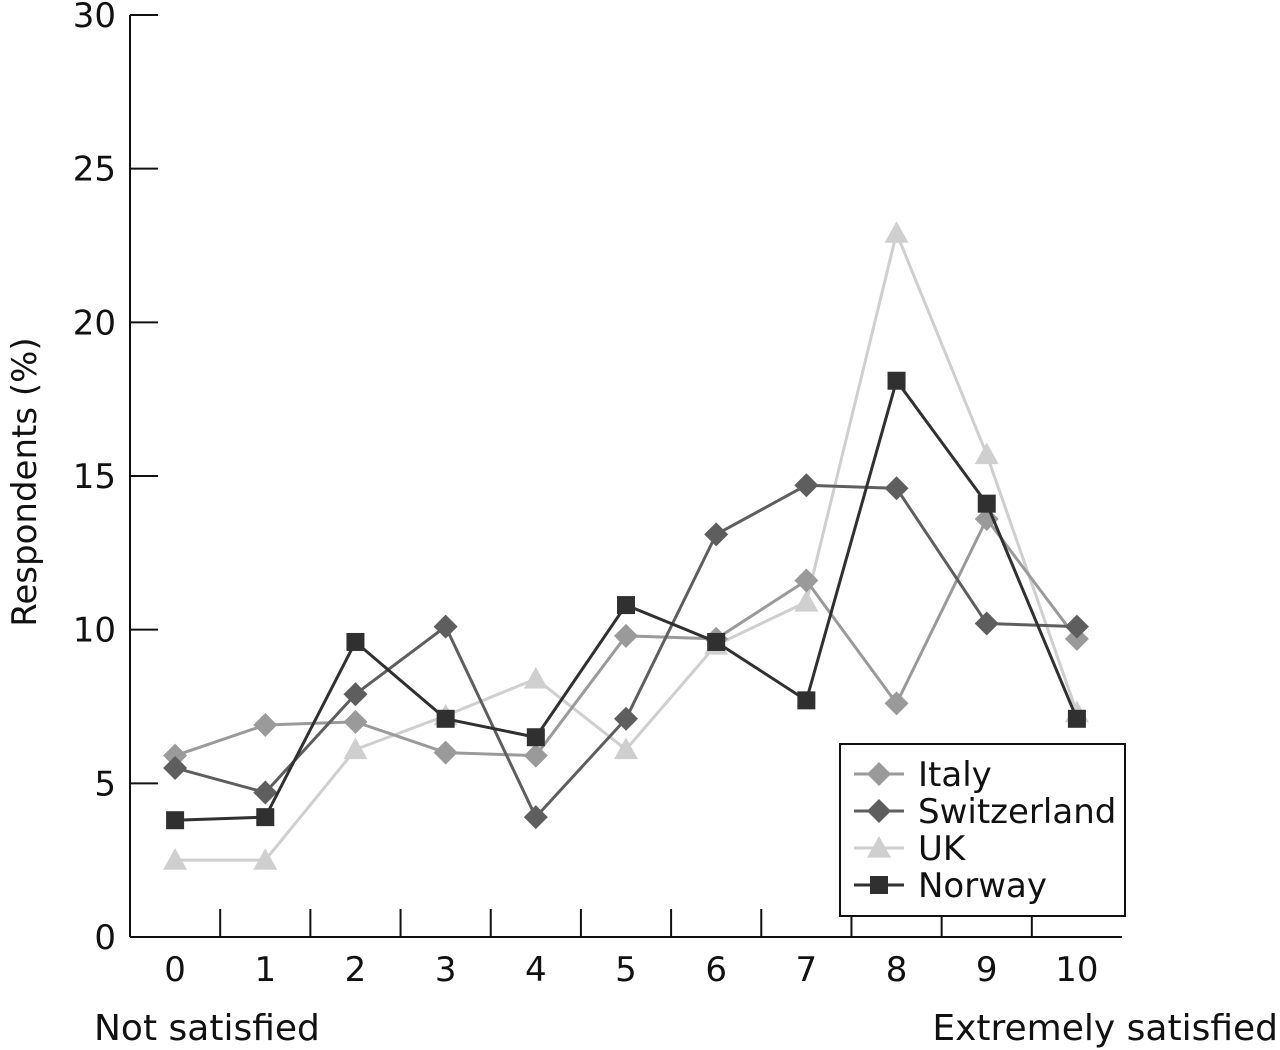 This screenshot has width=1280, height=1050. I want to click on x-axis-left-end-label: Not satisfied, so click(207, 1028).